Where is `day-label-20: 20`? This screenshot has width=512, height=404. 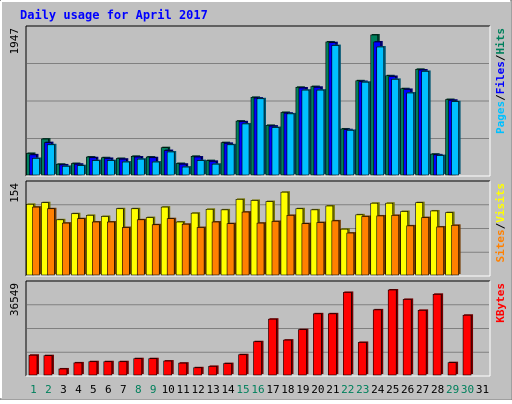 day-label-20: 20 is located at coordinates (317, 389).